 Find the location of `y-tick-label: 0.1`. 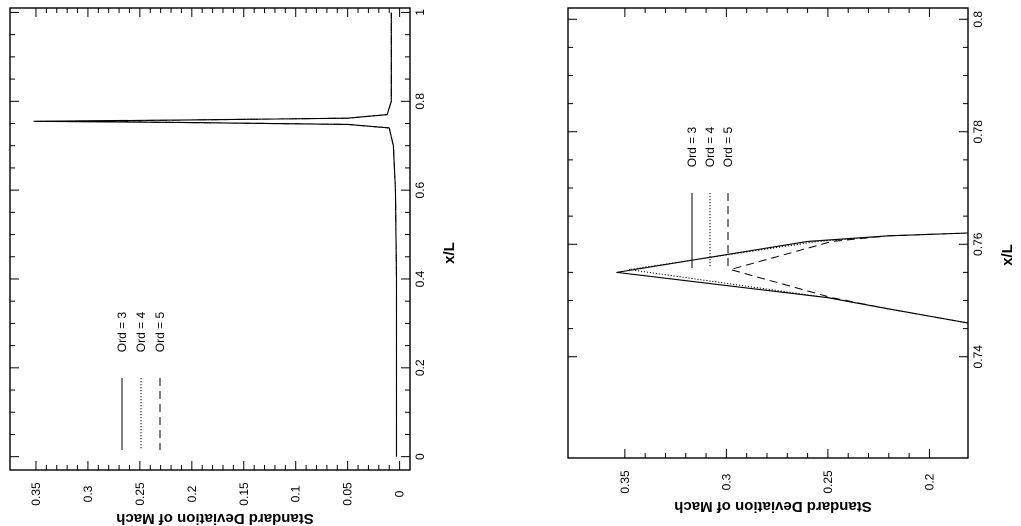

y-tick-label: 0.1 is located at coordinates (296, 493).